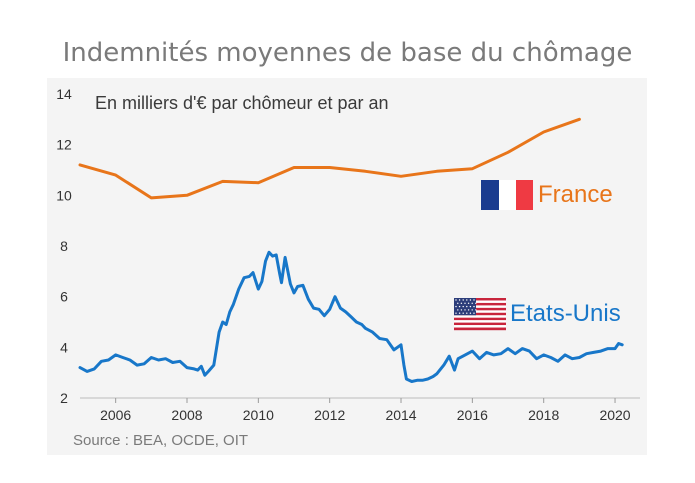 The height and width of the screenshot is (483, 695). Describe the element at coordinates (161, 440) in the screenshot. I see `source-note: Source : BEA, OCDE, OIT` at that location.